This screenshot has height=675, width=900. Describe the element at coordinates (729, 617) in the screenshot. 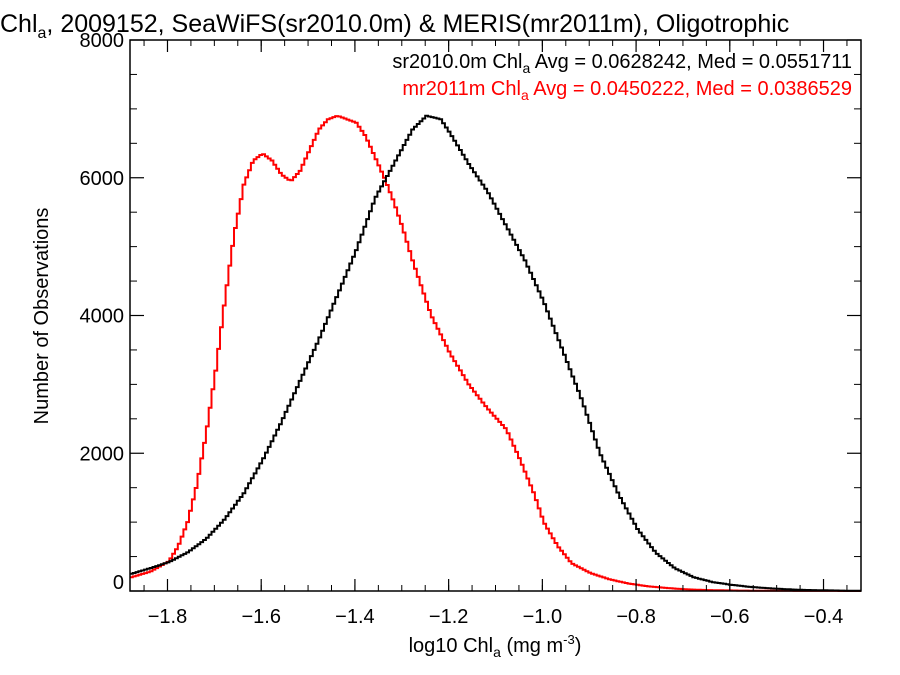

I see `x-tick-label: −0.6` at that location.